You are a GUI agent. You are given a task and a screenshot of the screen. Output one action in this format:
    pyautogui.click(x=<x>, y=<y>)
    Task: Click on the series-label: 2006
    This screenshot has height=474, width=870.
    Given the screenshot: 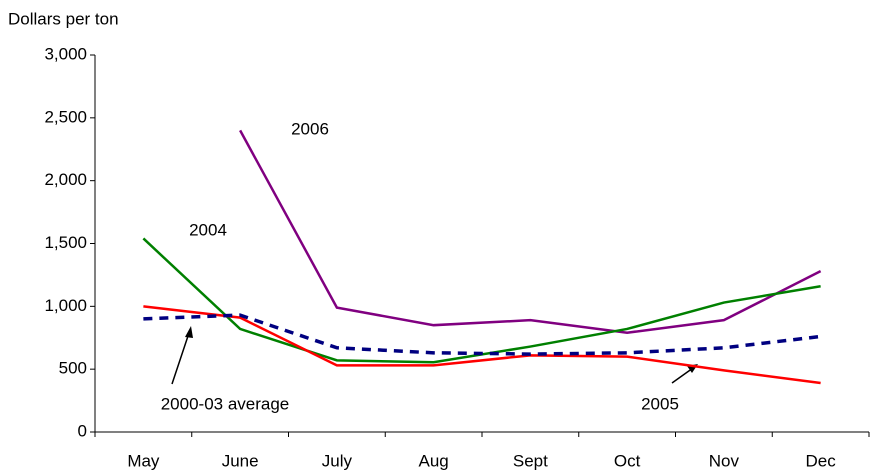 What is the action you would take?
    pyautogui.click(x=310, y=128)
    